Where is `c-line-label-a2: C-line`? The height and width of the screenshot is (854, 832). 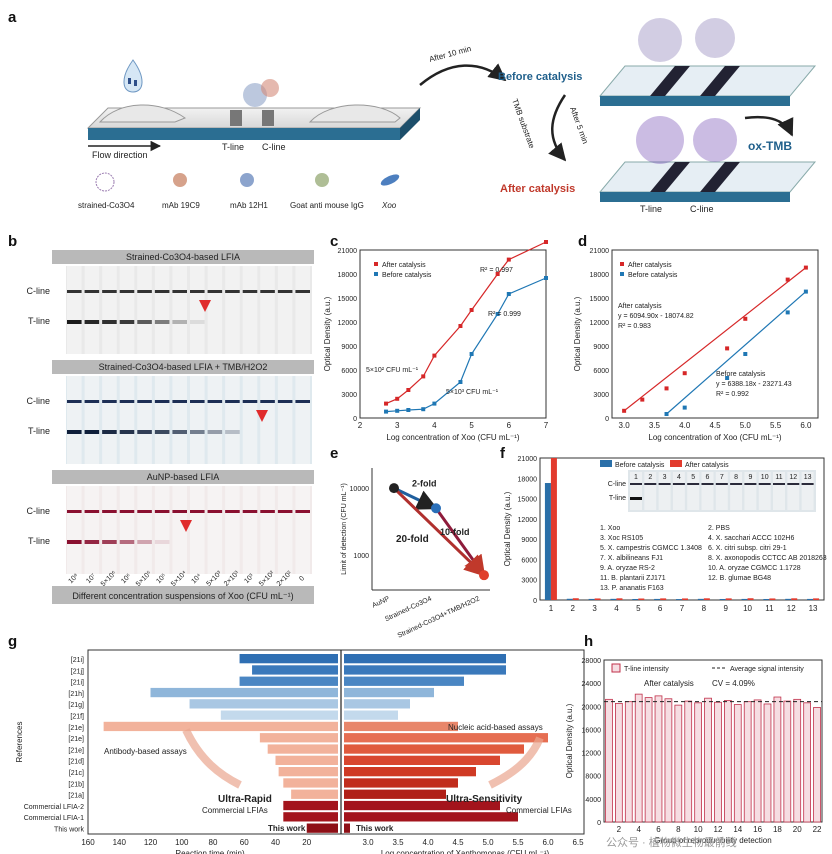
c-line-label-a2: C-line is located at coordinates (702, 209).